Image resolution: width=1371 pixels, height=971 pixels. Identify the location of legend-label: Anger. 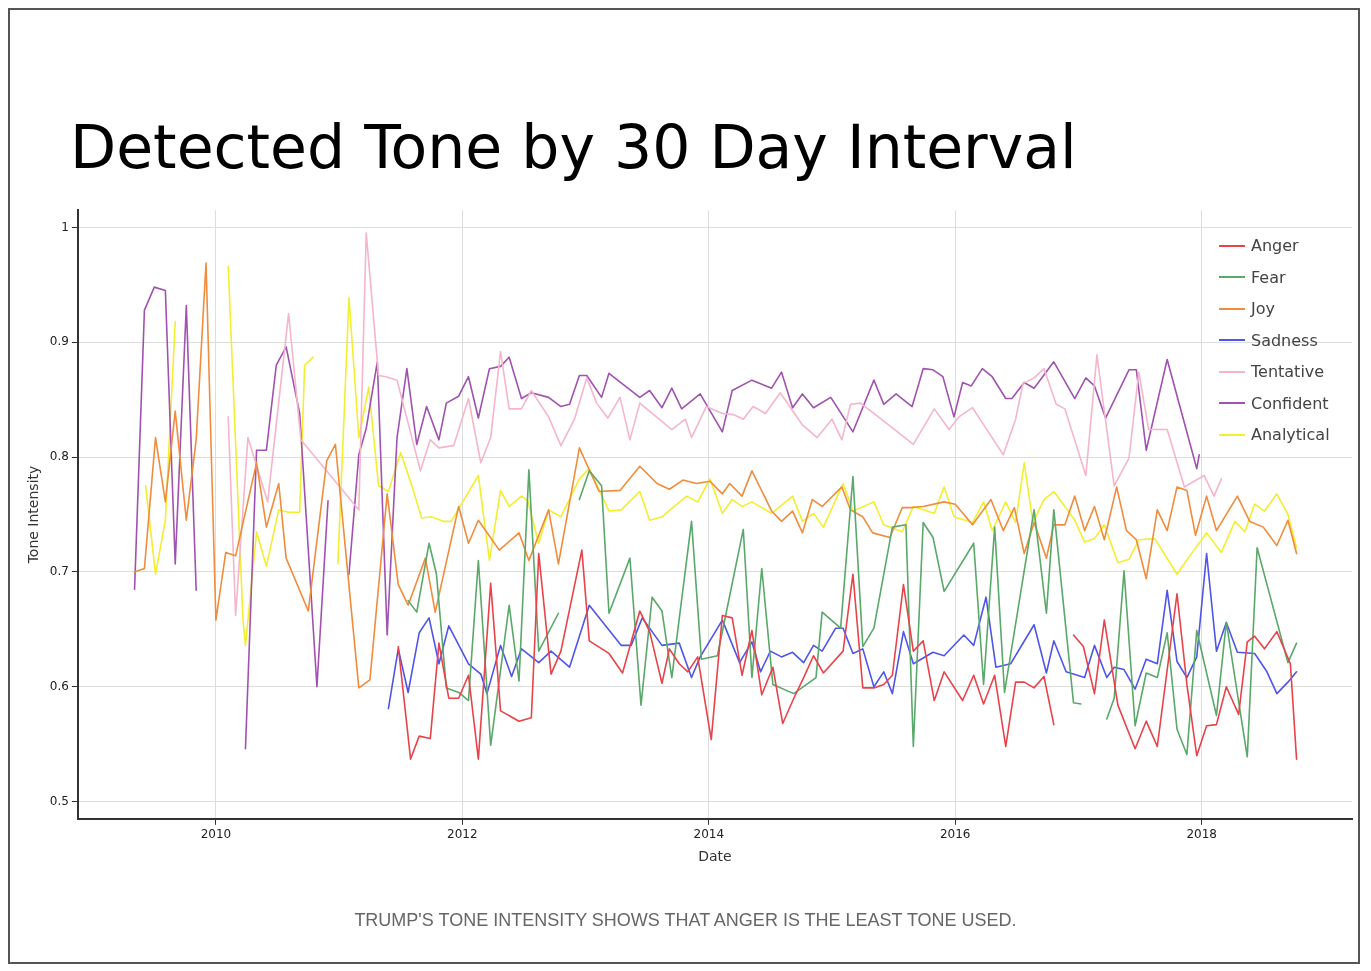
(1275, 246).